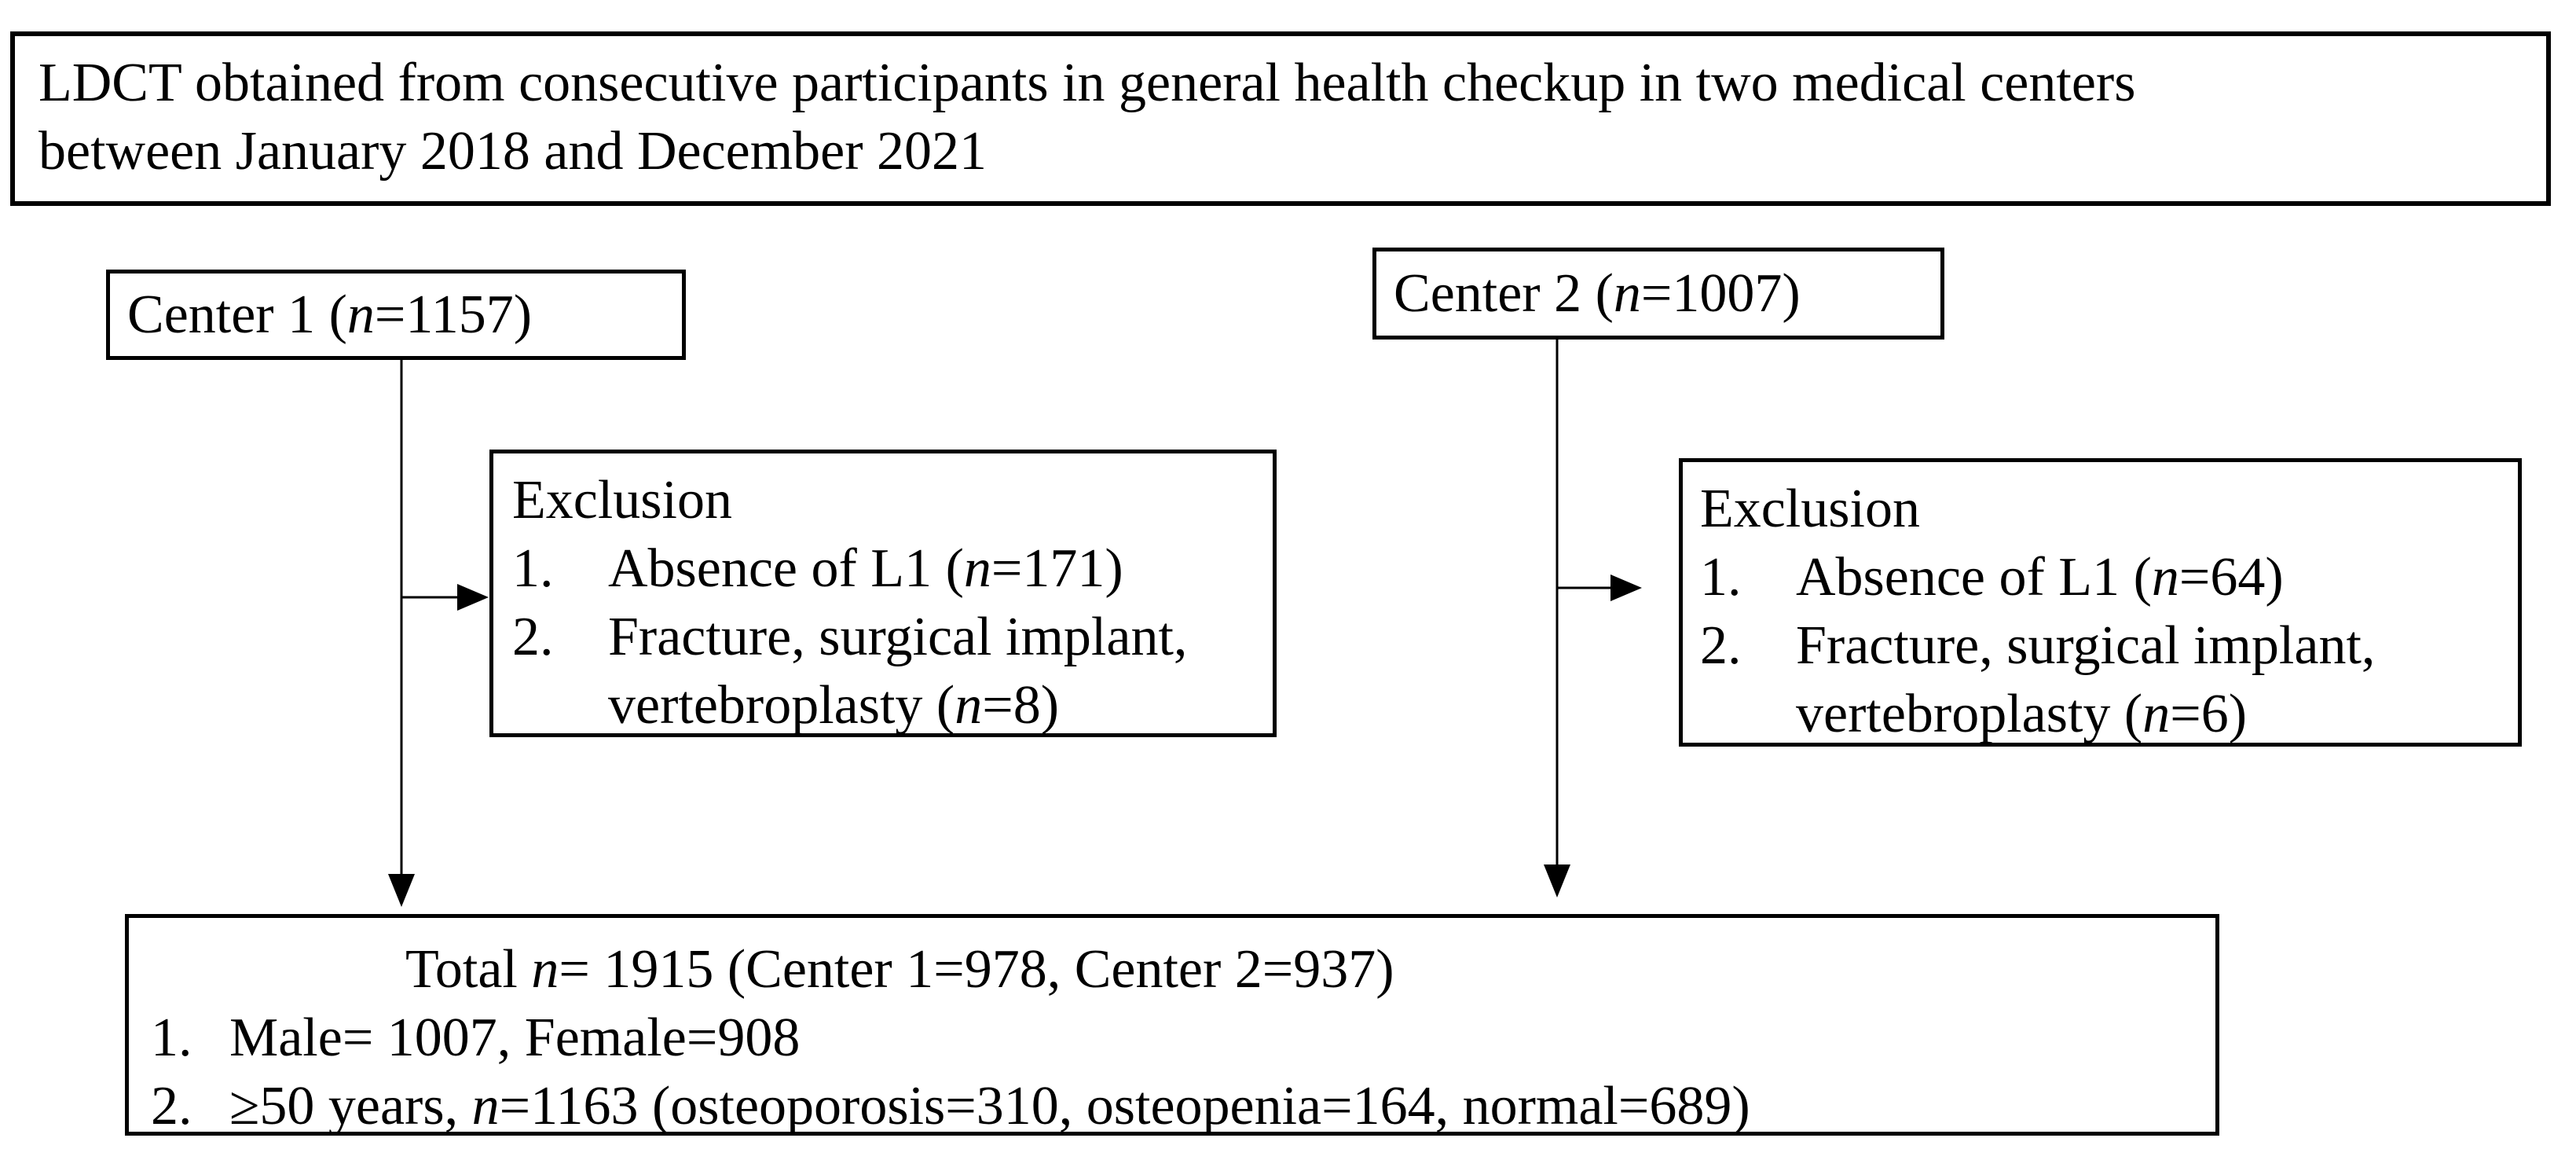 The image size is (2576, 1160). I want to click on list-text: Male= 1007, Female=908, so click(1214, 1038).